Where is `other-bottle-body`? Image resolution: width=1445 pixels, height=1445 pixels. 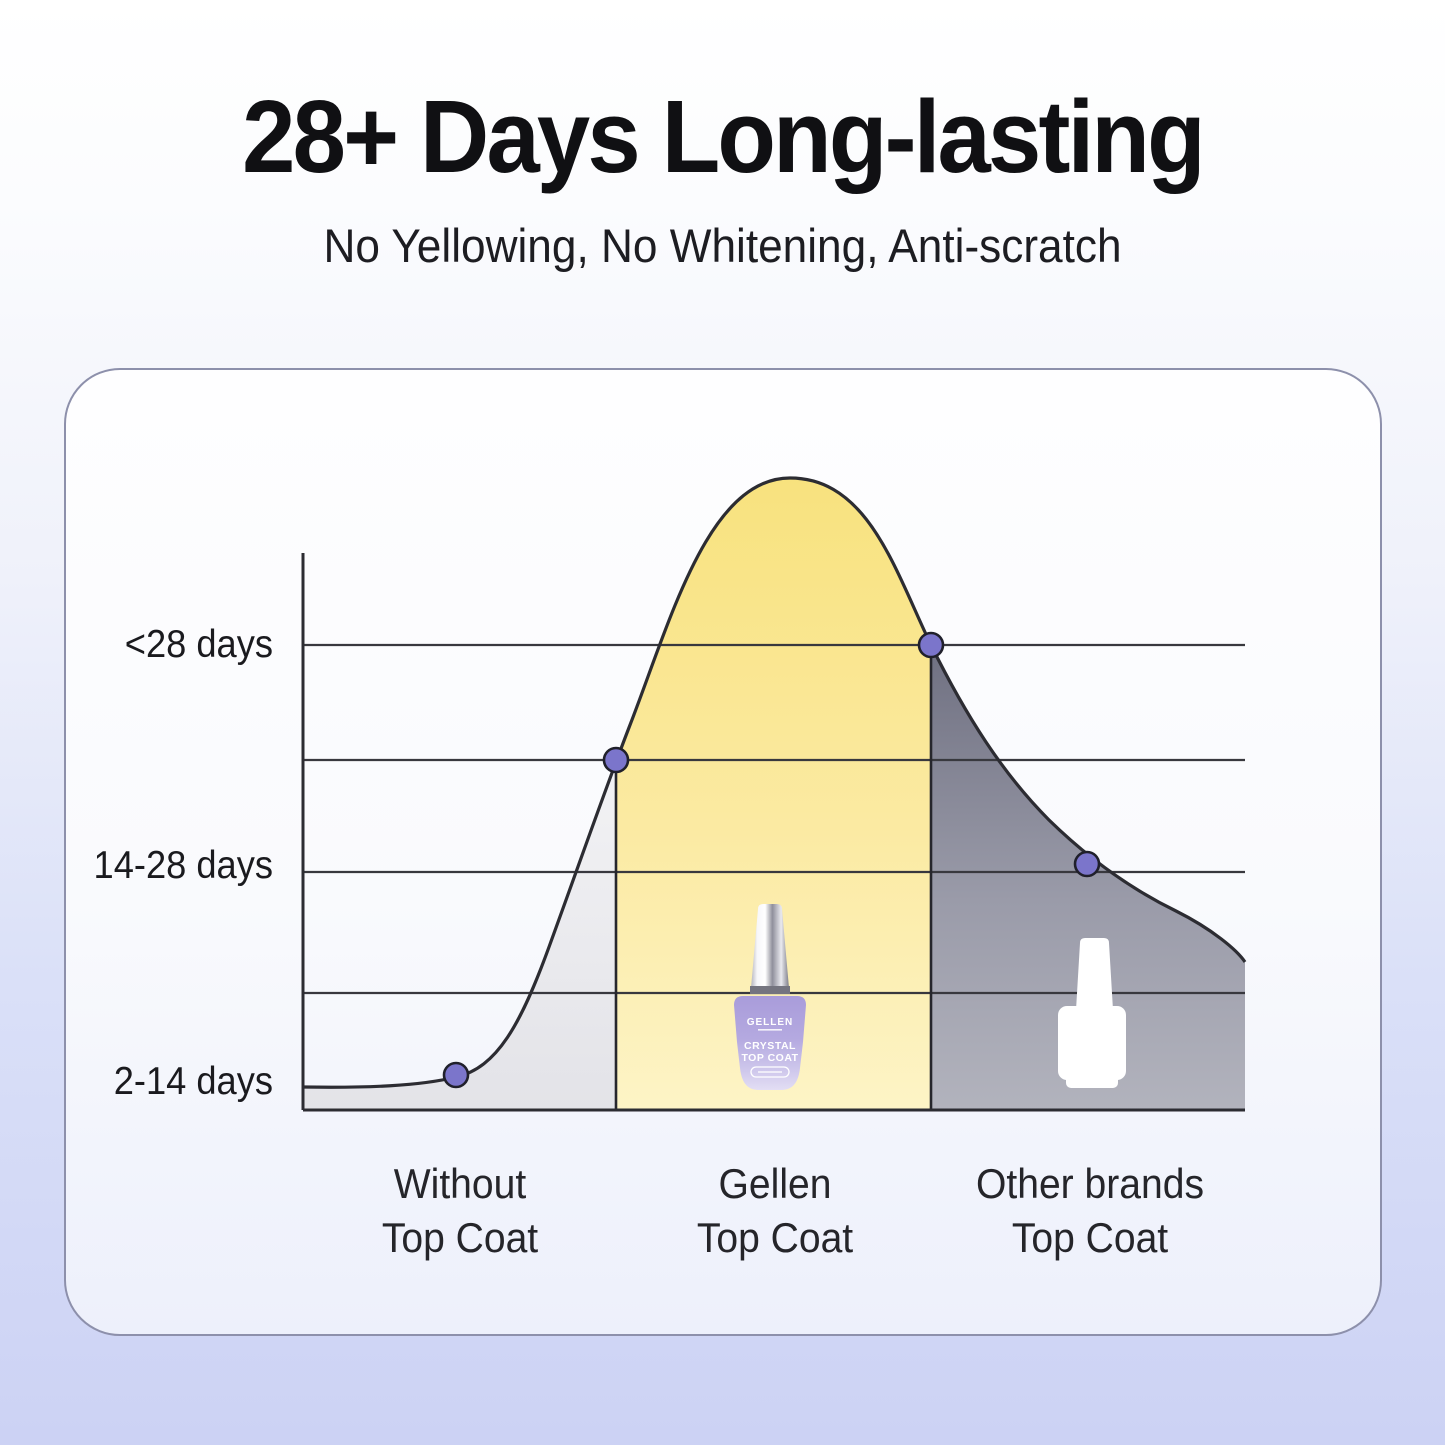
other-bottle-body is located at coordinates (1092, 1043).